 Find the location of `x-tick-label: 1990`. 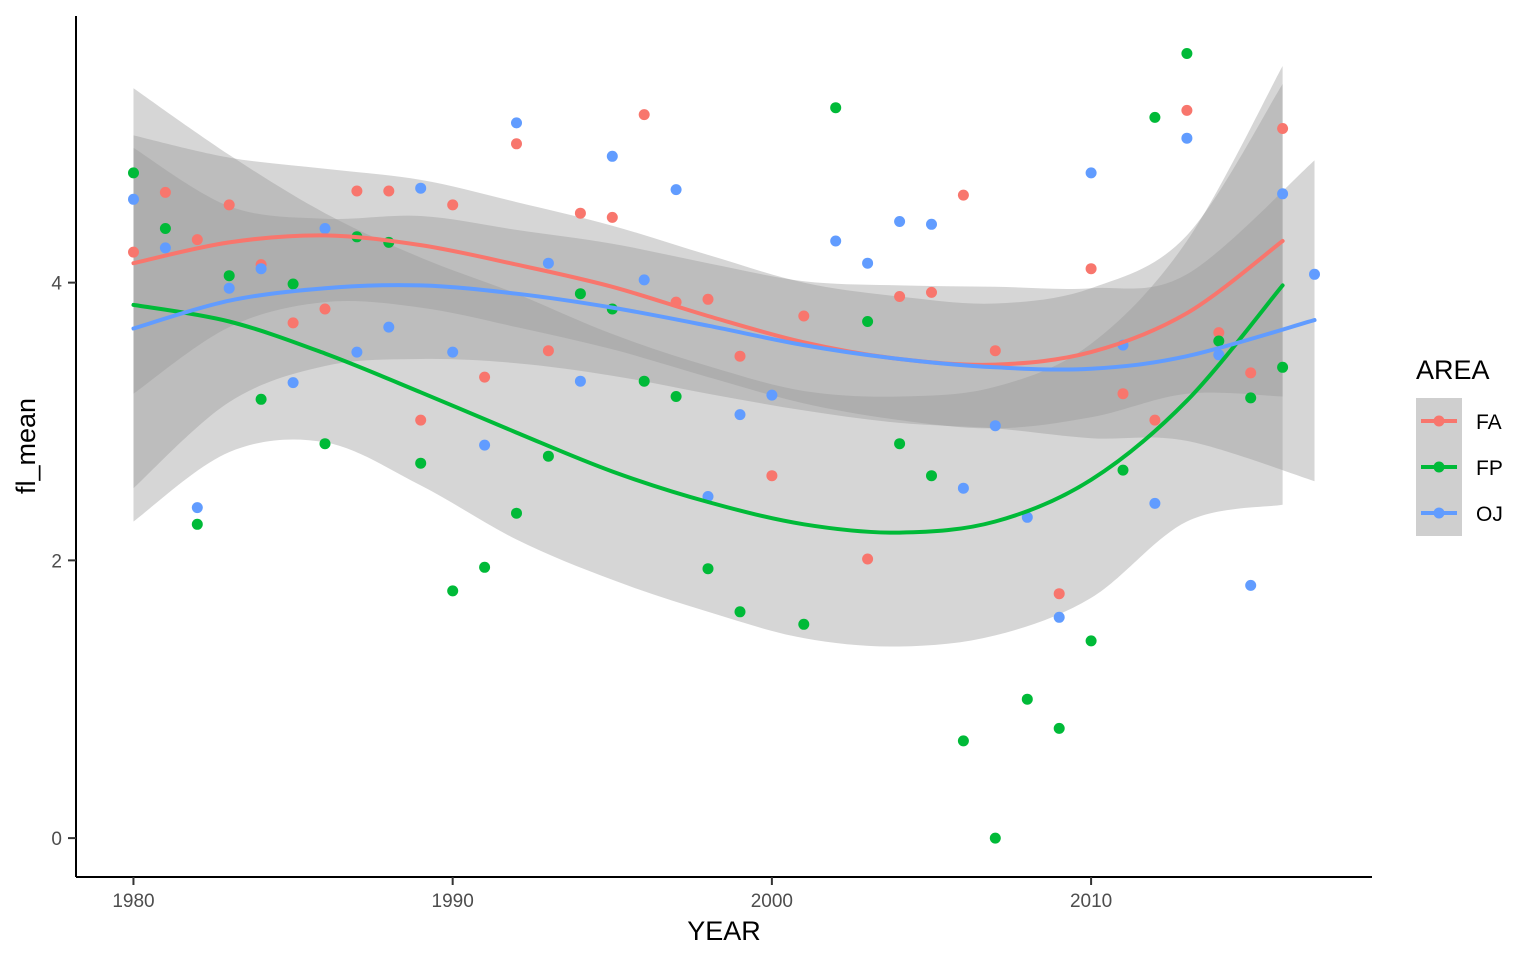

x-tick-label: 1990 is located at coordinates (453, 901).